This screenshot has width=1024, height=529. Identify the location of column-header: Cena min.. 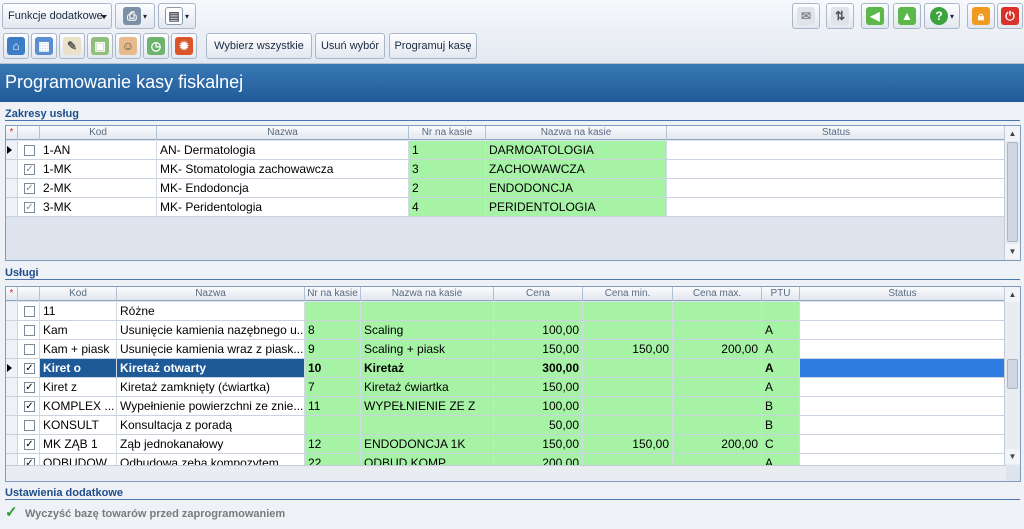
(628, 294).